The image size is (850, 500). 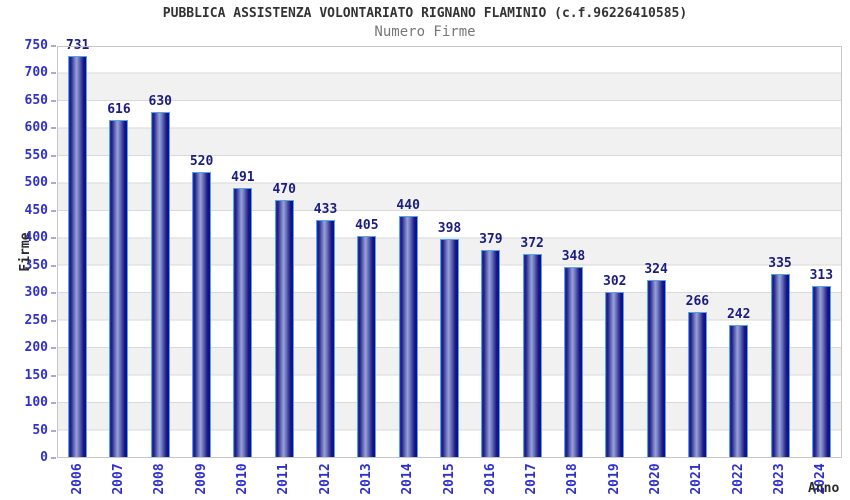 I want to click on x-tick-label: 2011, so click(x=284, y=479).